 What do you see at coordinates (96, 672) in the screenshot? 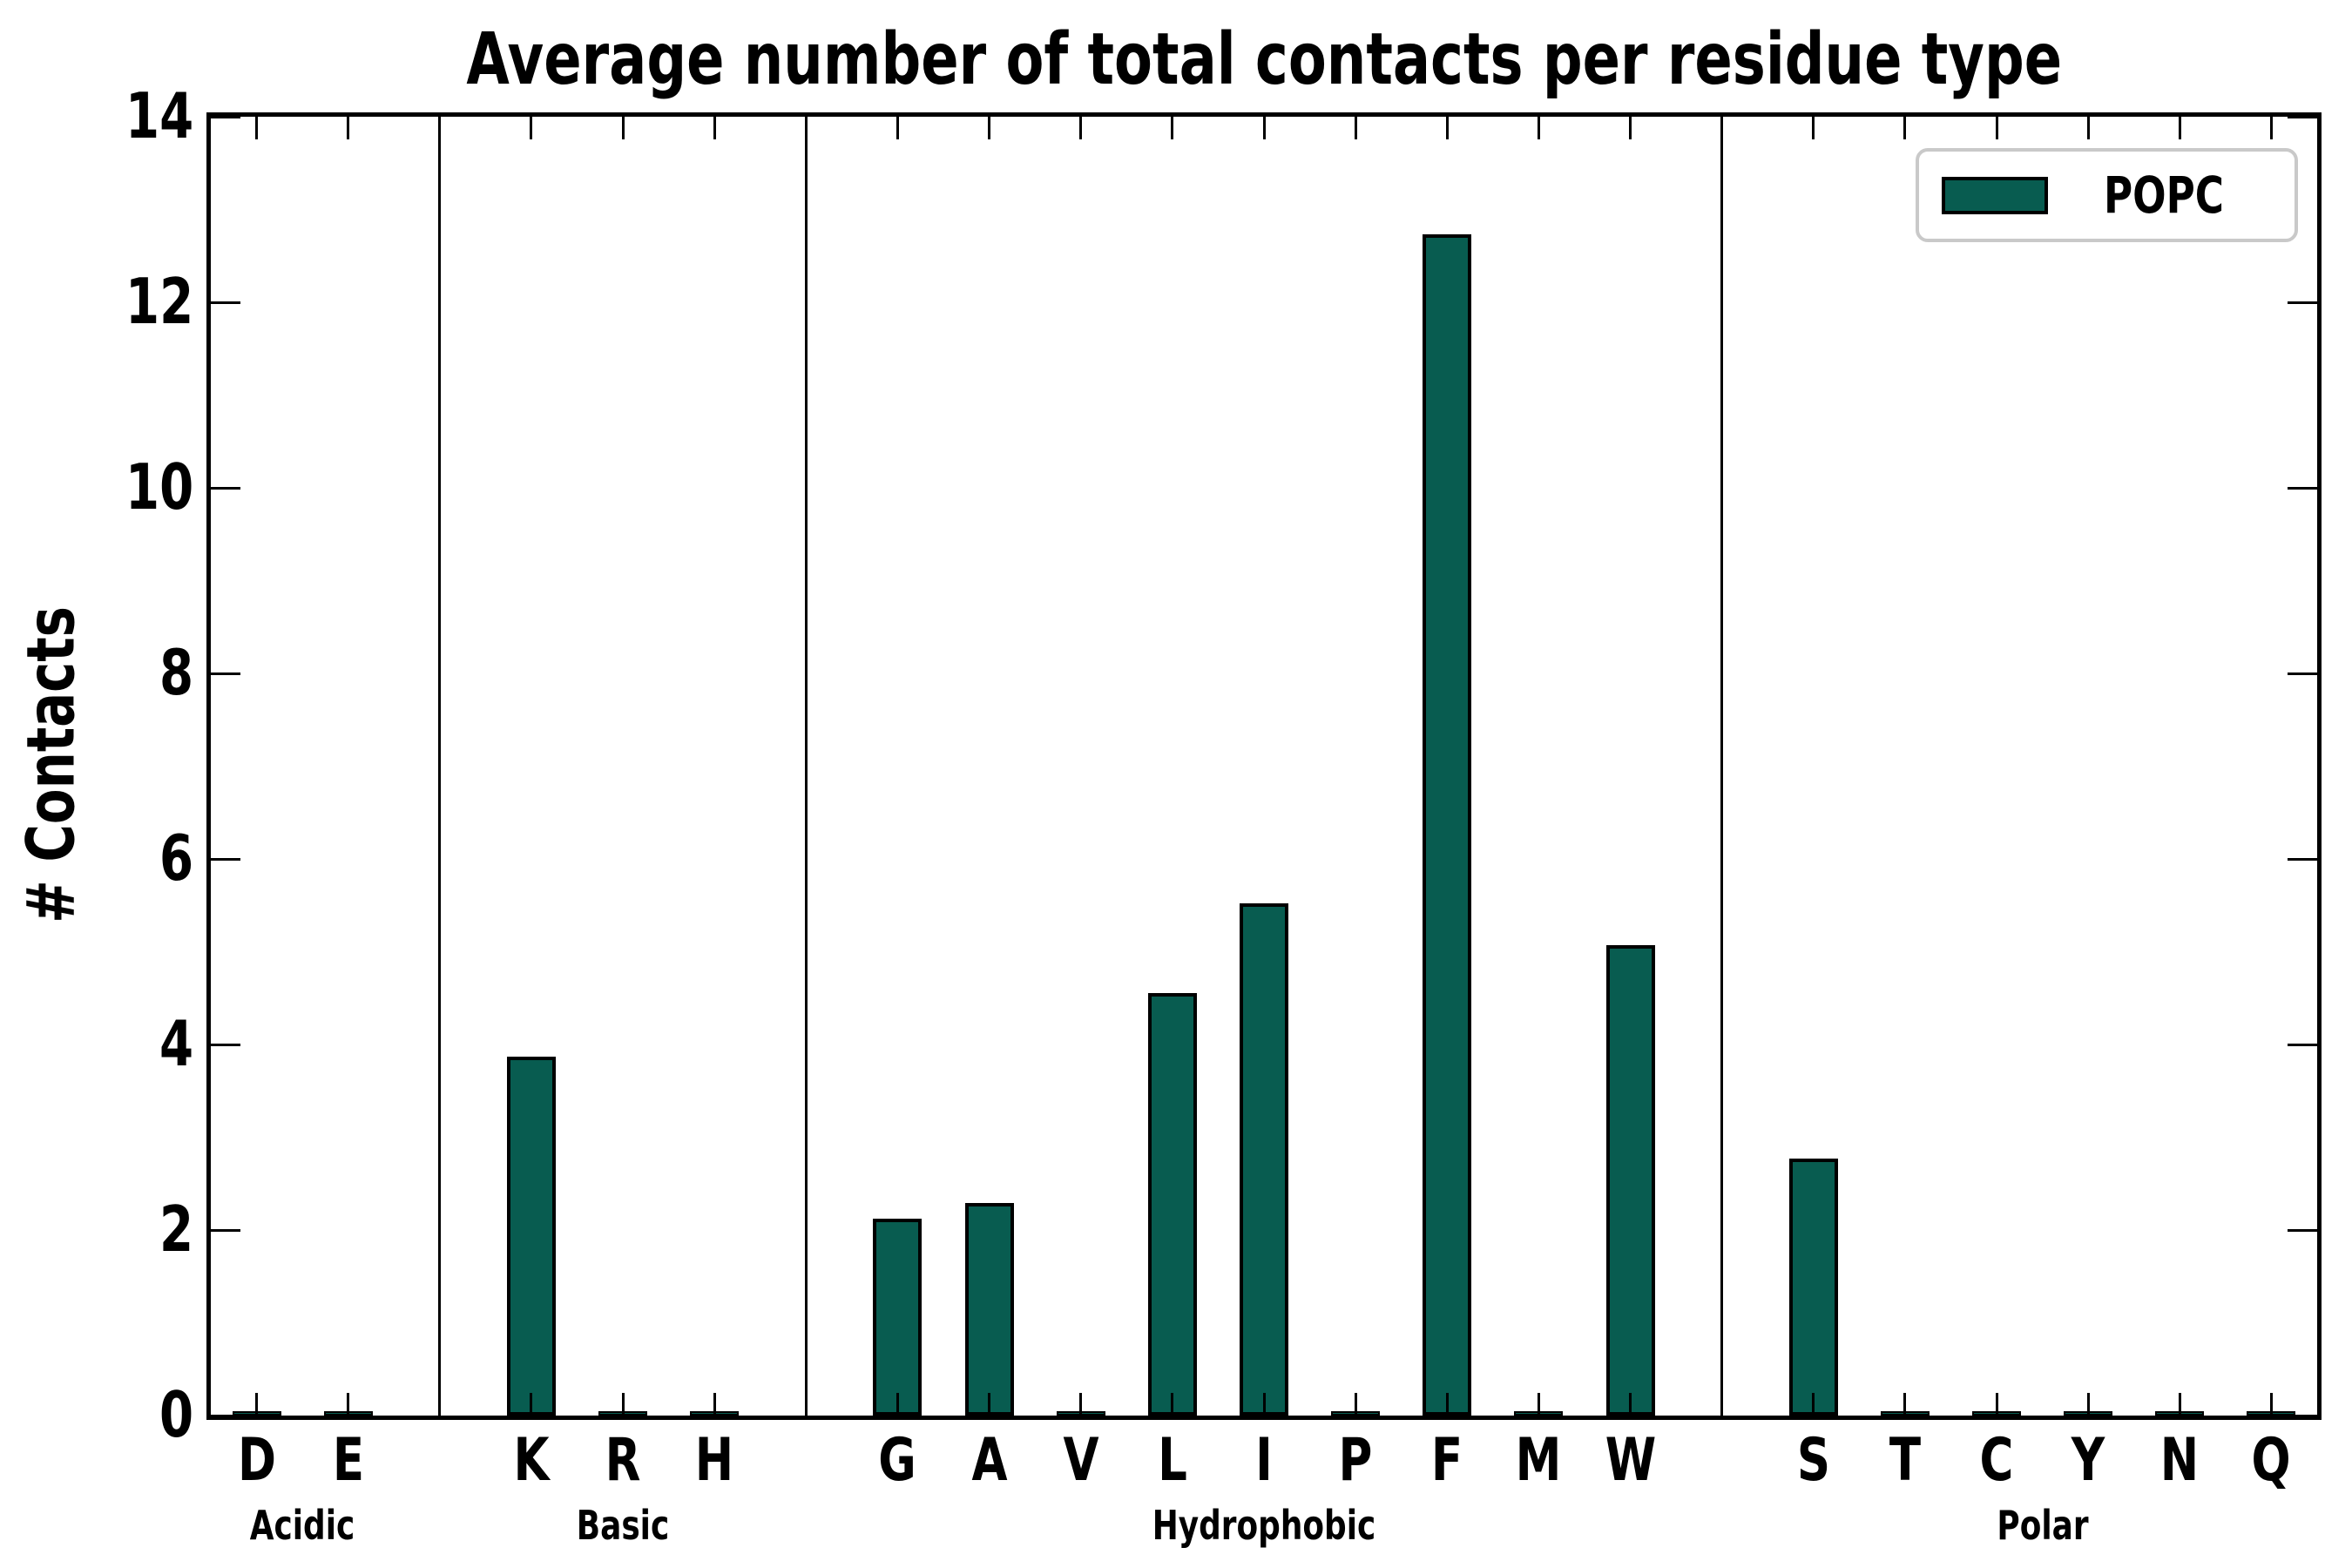
I see `y-tick-label-8: 8` at bounding box center [96, 672].